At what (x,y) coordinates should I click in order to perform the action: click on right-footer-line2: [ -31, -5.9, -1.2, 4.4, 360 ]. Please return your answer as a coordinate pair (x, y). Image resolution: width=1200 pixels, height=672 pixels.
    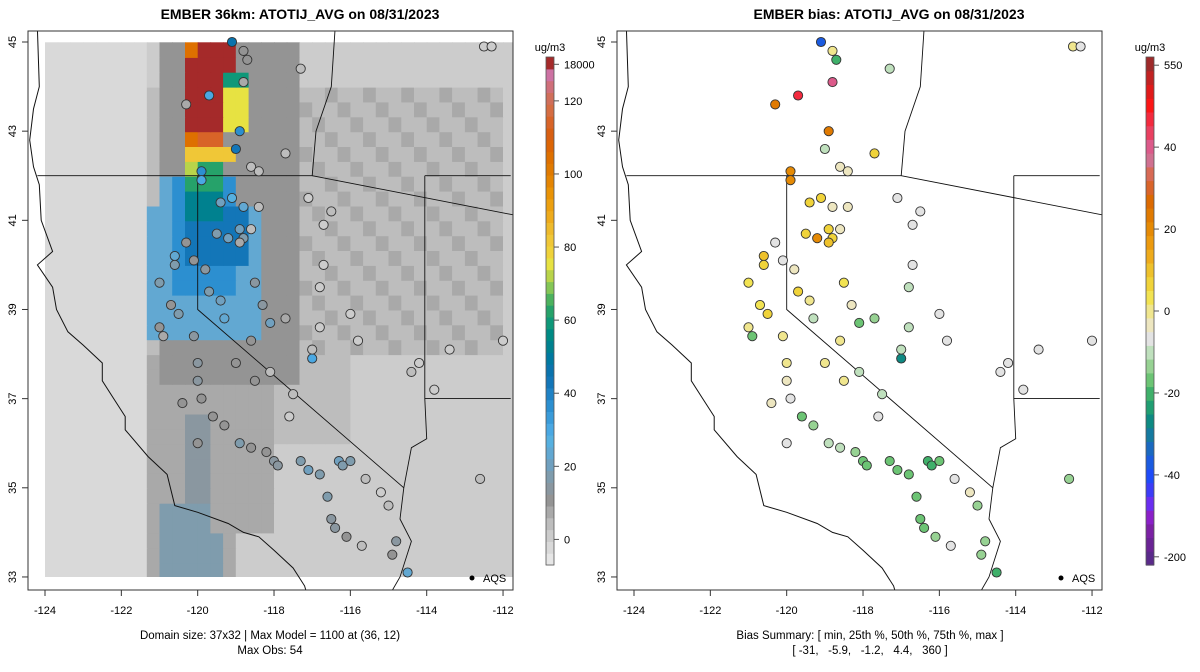
    Looking at the image, I should click on (870, 651).